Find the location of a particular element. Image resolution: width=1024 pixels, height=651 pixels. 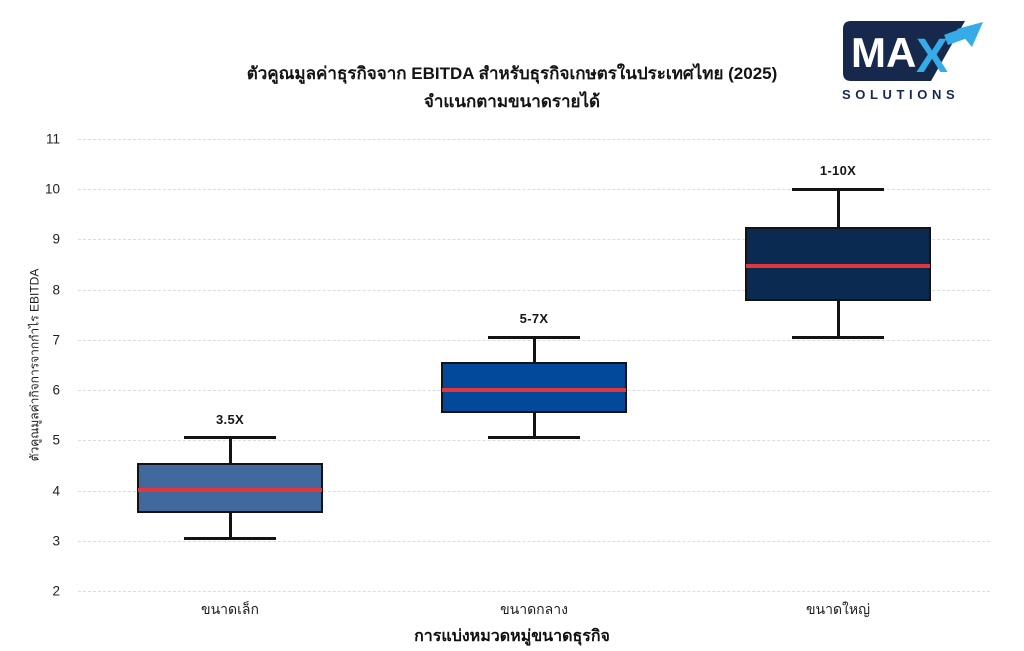

y-tick-label: 4 is located at coordinates (56, 491).